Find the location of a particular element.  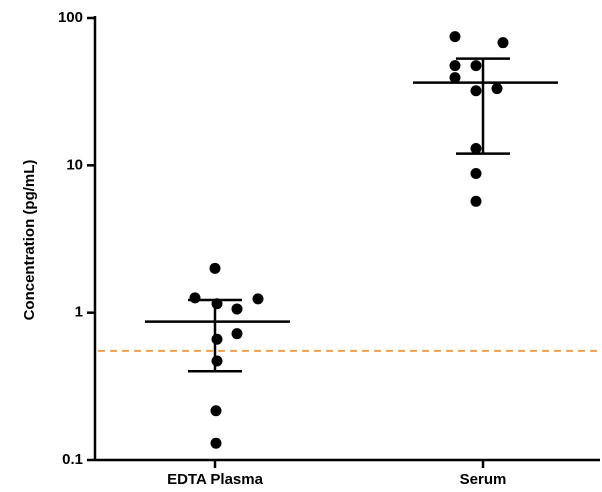

y-tick-label: 0.1 is located at coordinates (72, 459).